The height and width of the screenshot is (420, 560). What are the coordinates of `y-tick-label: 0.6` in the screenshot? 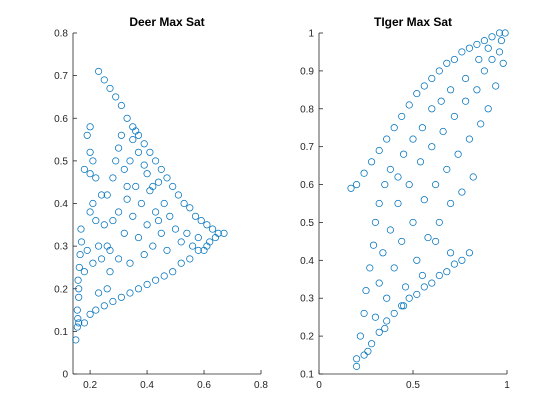 It's located at (307, 185).